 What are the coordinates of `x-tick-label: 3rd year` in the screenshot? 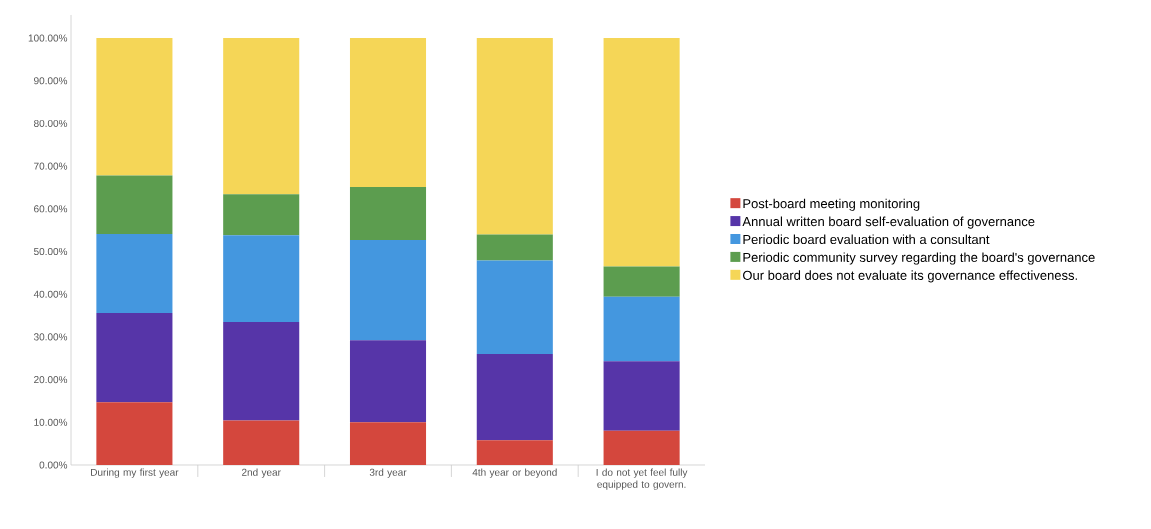 It's located at (388, 473).